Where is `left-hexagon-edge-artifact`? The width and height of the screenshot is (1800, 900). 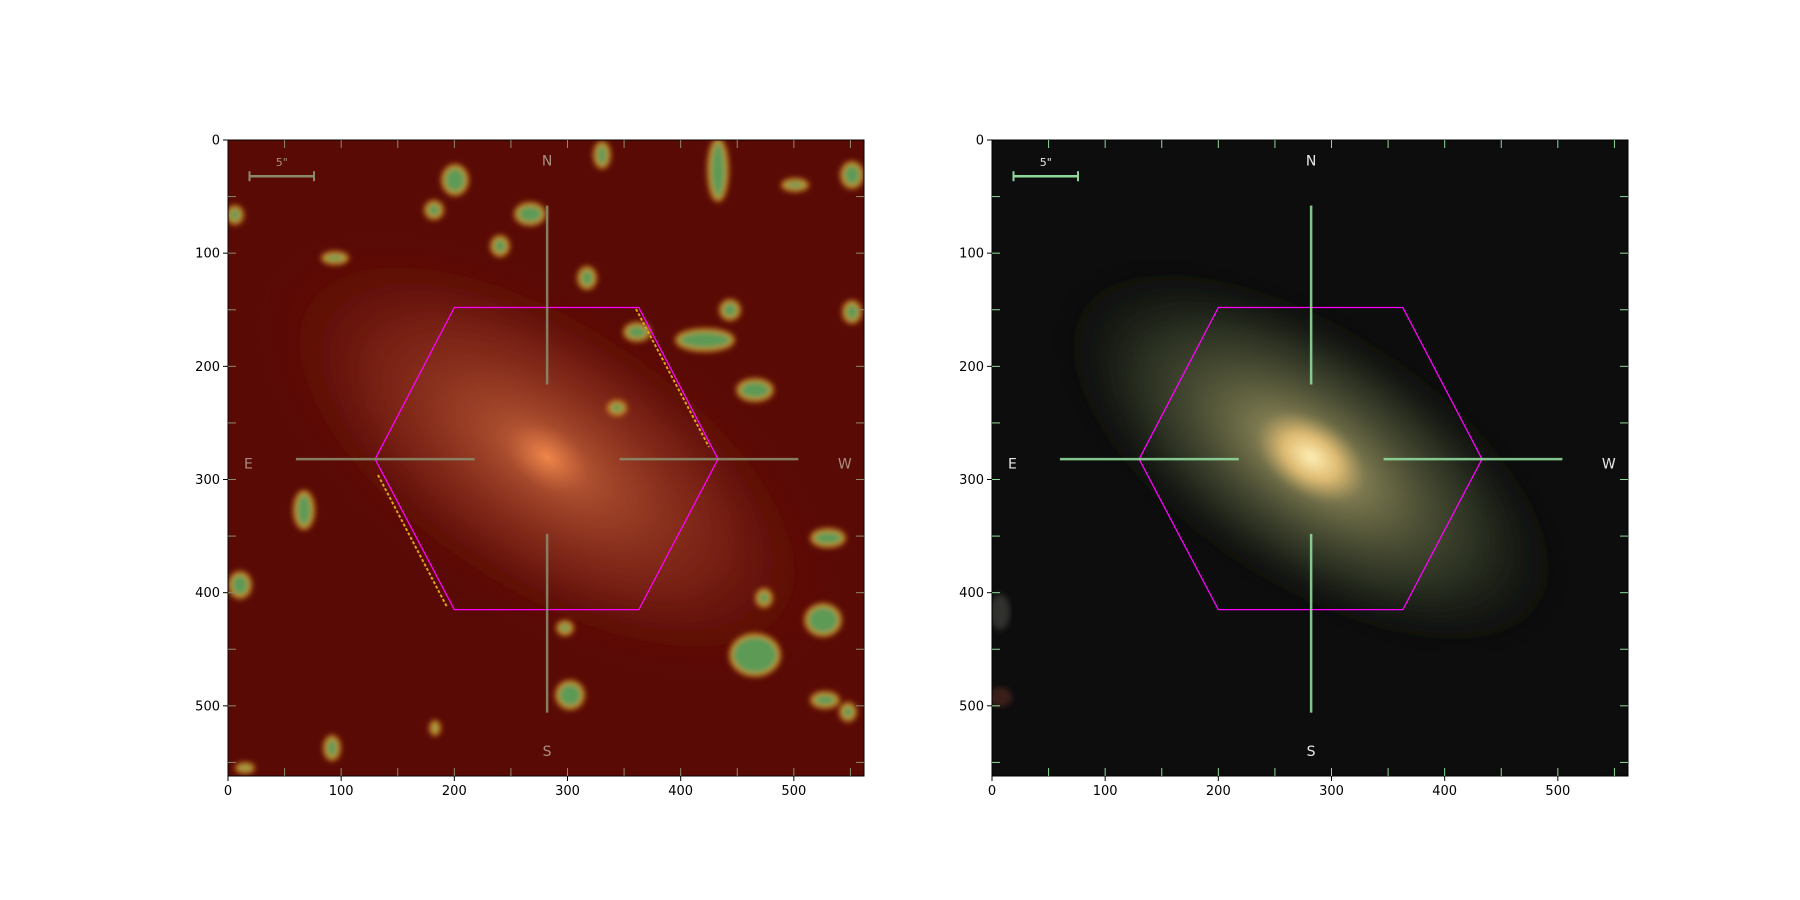
left-hexagon-edge-artifact is located at coordinates (672, 378).